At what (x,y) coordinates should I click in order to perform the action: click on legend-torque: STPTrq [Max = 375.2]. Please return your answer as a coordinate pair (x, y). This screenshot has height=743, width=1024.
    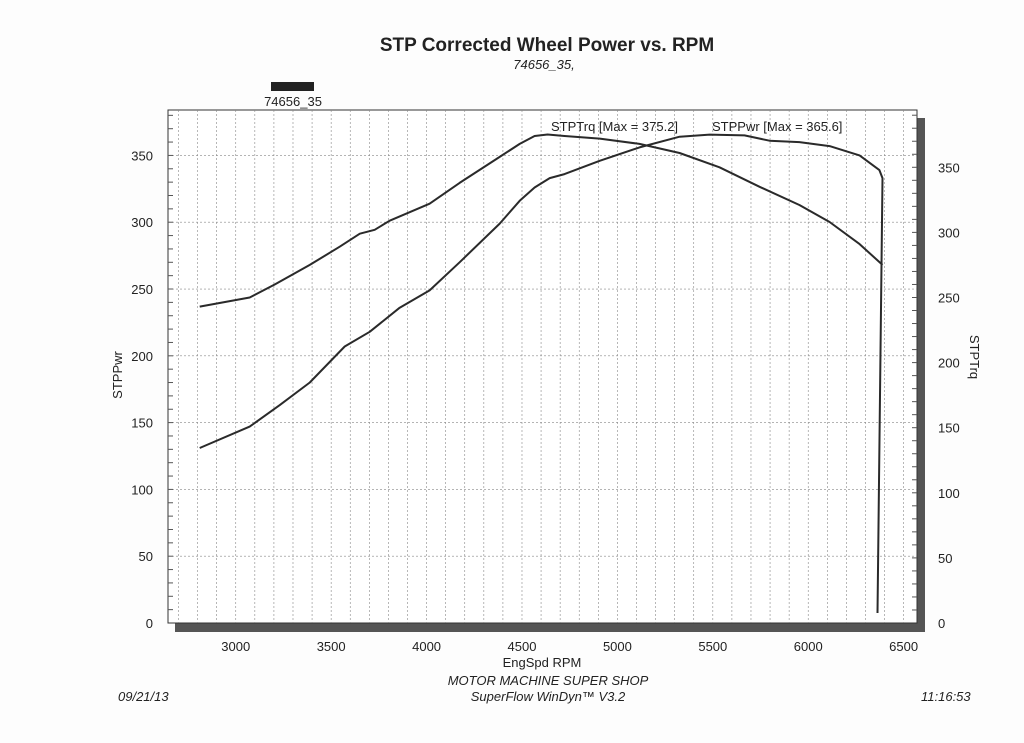
    Looking at the image, I should click on (614, 126).